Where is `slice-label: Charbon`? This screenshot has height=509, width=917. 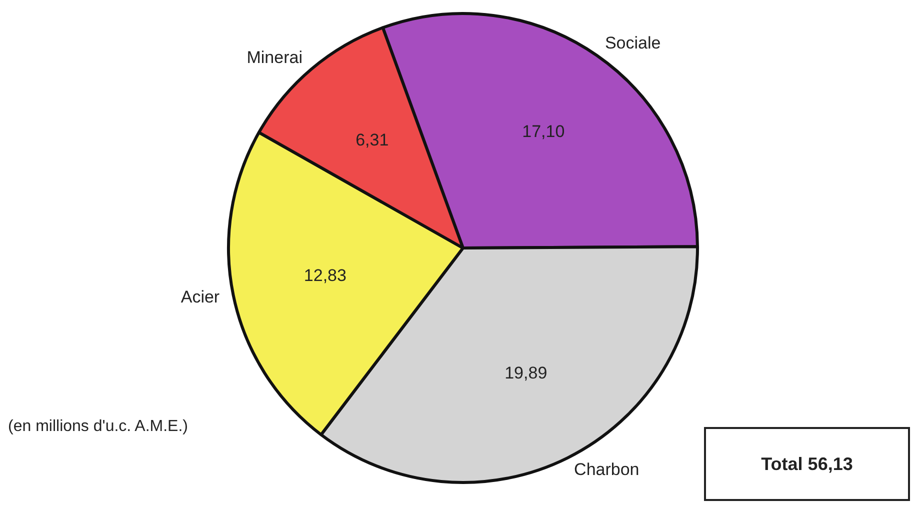 slice-label: Charbon is located at coordinates (607, 469).